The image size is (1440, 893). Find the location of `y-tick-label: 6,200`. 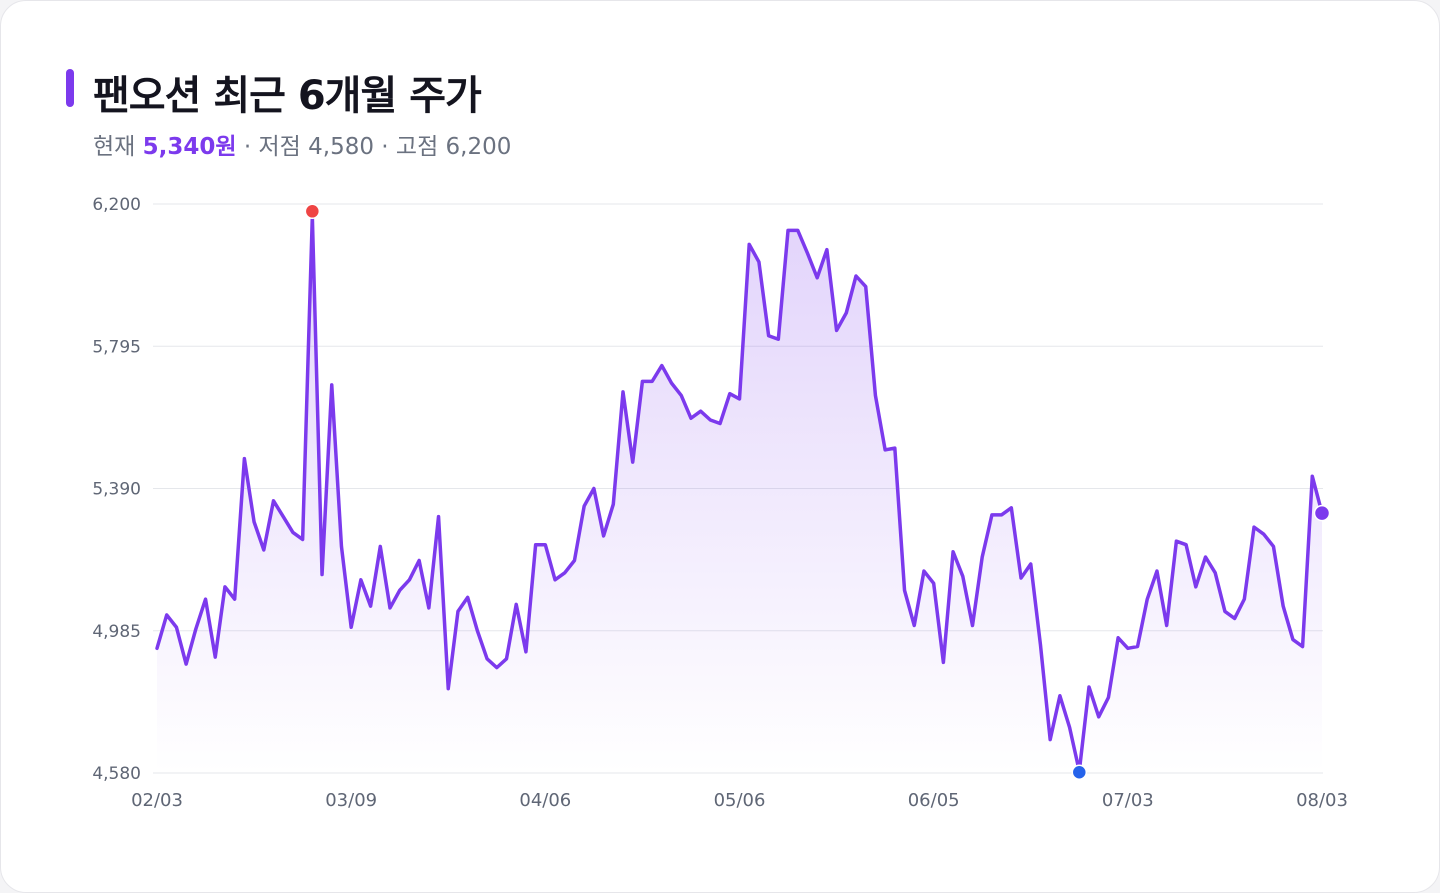

y-tick-label: 6,200 is located at coordinates (116, 205).